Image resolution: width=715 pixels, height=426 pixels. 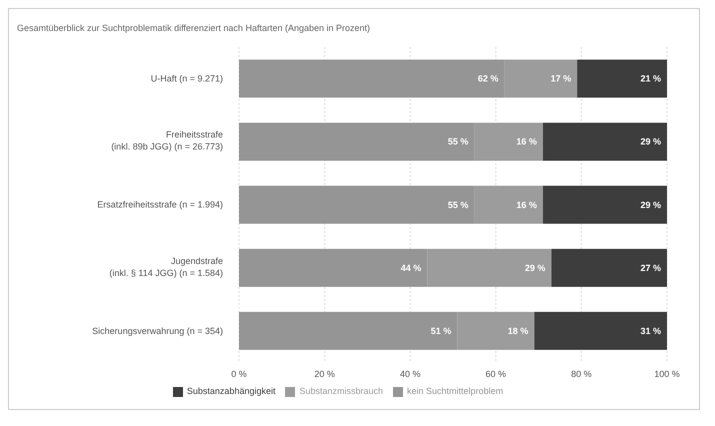 I want to click on y-tick-label: Ersatzfreiheitsstrafe (n = 1.994), so click(x=160, y=205).